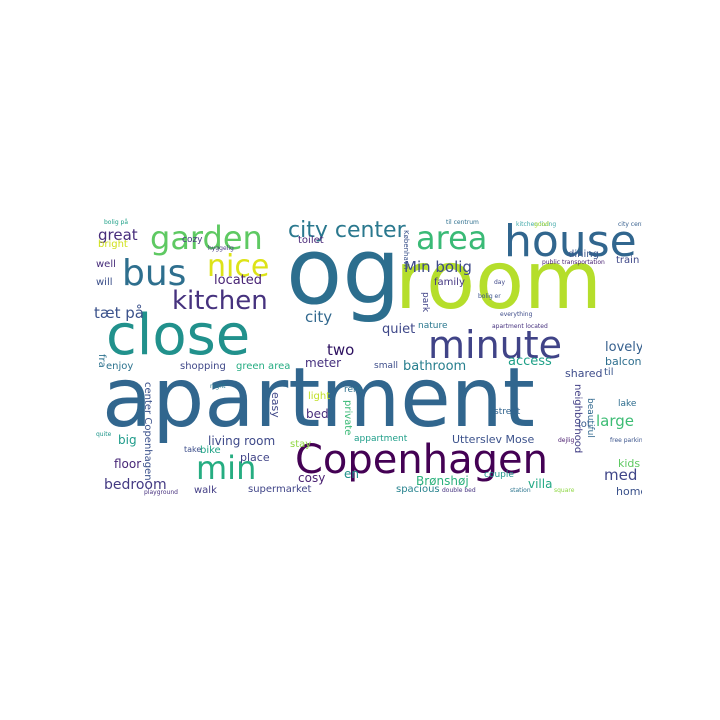  Describe the element at coordinates (193, 449) in the screenshot. I see `word-take: take` at that location.